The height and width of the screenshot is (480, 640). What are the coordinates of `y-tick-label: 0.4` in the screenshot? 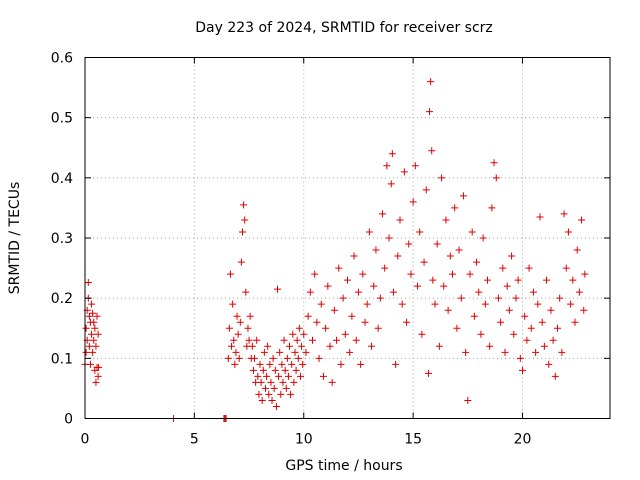 It's located at (62, 179).